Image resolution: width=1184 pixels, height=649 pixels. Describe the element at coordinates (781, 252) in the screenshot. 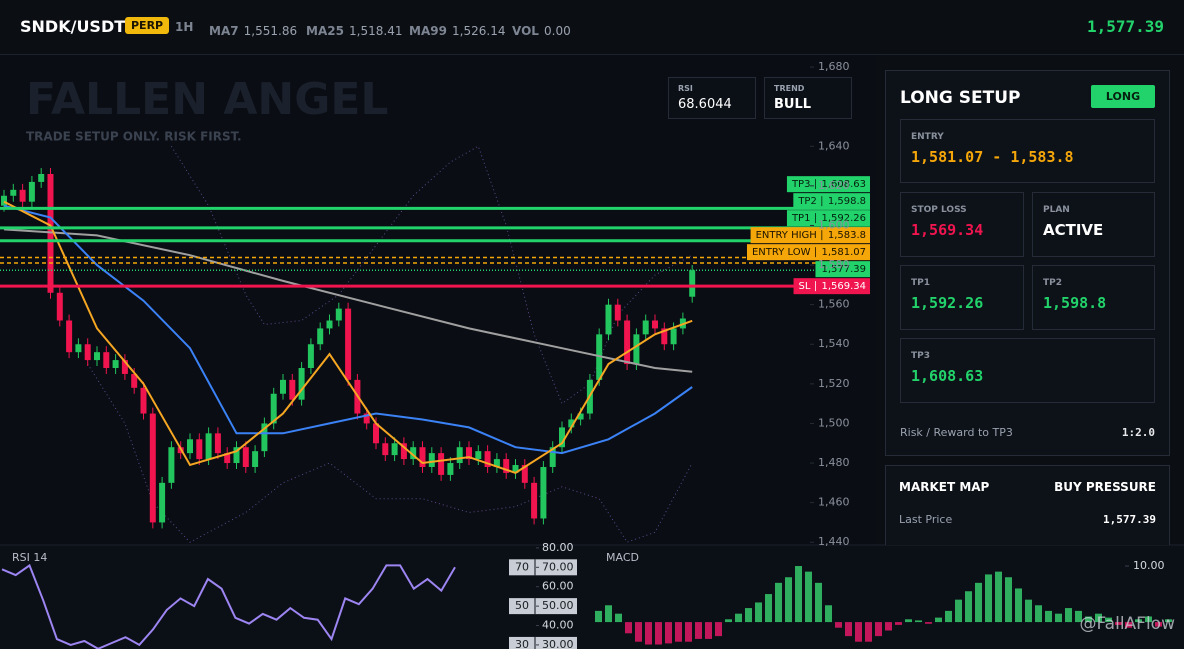

I see `level-name: ENTRY LOW` at that location.